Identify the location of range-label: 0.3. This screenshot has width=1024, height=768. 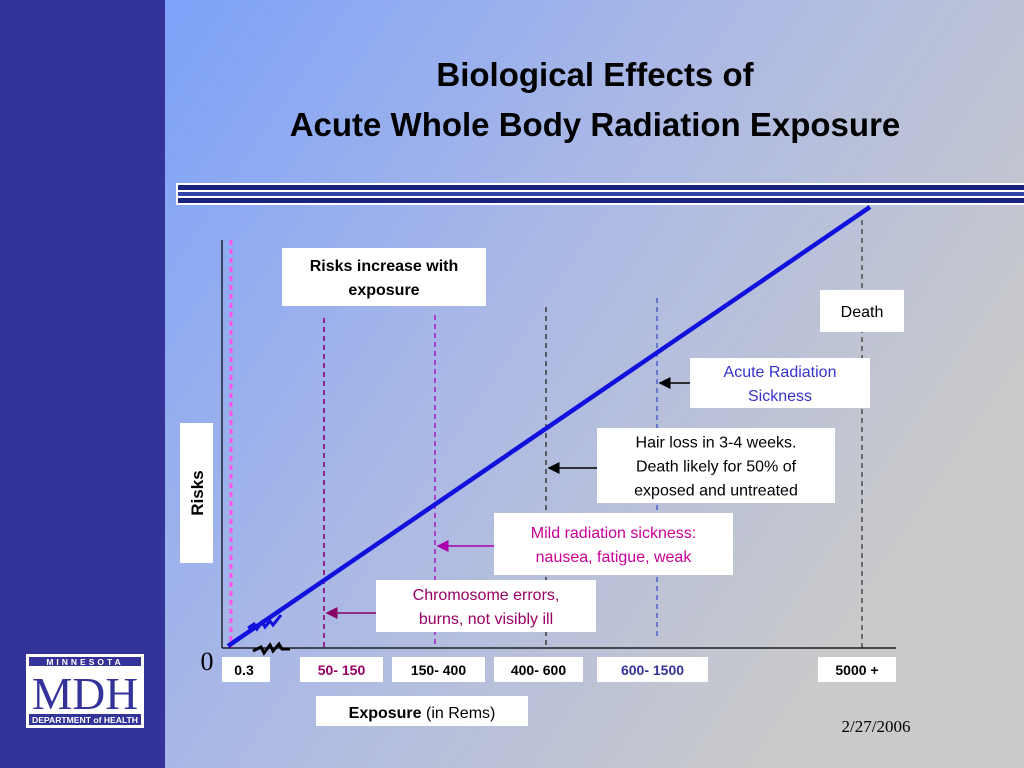
(244, 670).